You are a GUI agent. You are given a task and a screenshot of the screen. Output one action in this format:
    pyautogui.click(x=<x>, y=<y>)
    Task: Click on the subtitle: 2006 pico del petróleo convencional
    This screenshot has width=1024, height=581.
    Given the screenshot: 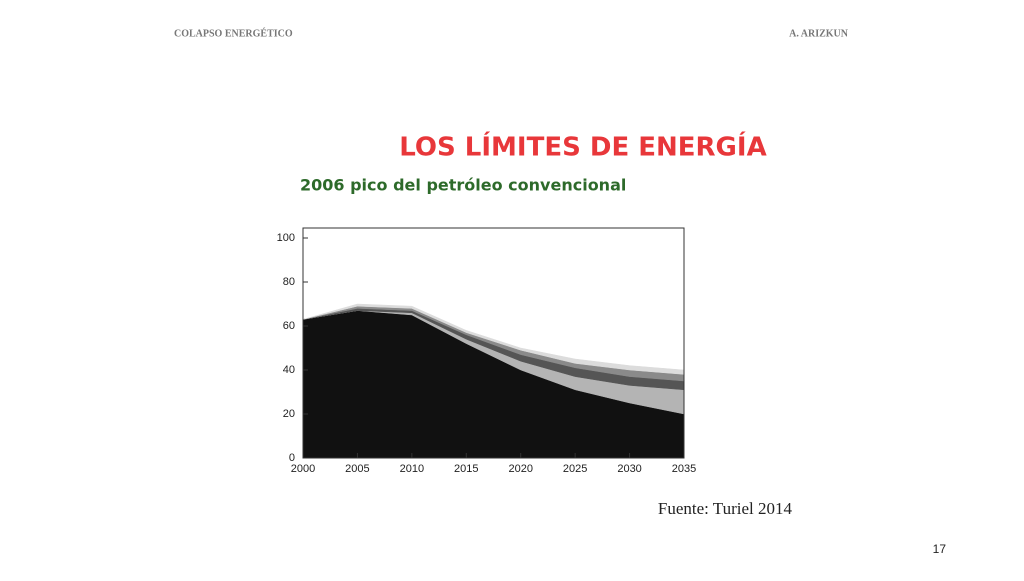 What is the action you would take?
    pyautogui.click(x=463, y=185)
    